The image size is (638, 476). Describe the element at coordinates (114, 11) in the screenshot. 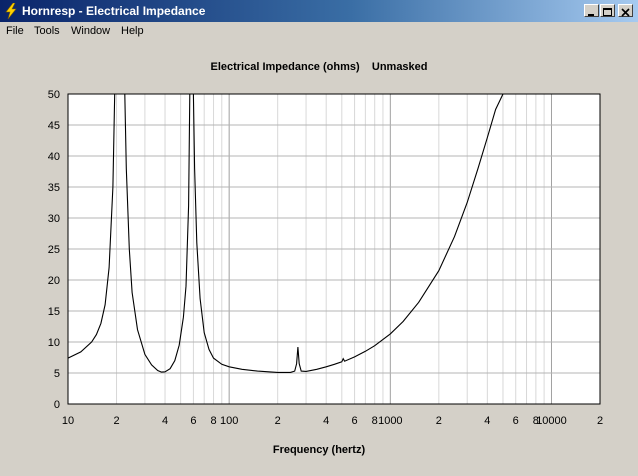

I see `window-title: Hornresp - Electrical Impedance` at that location.